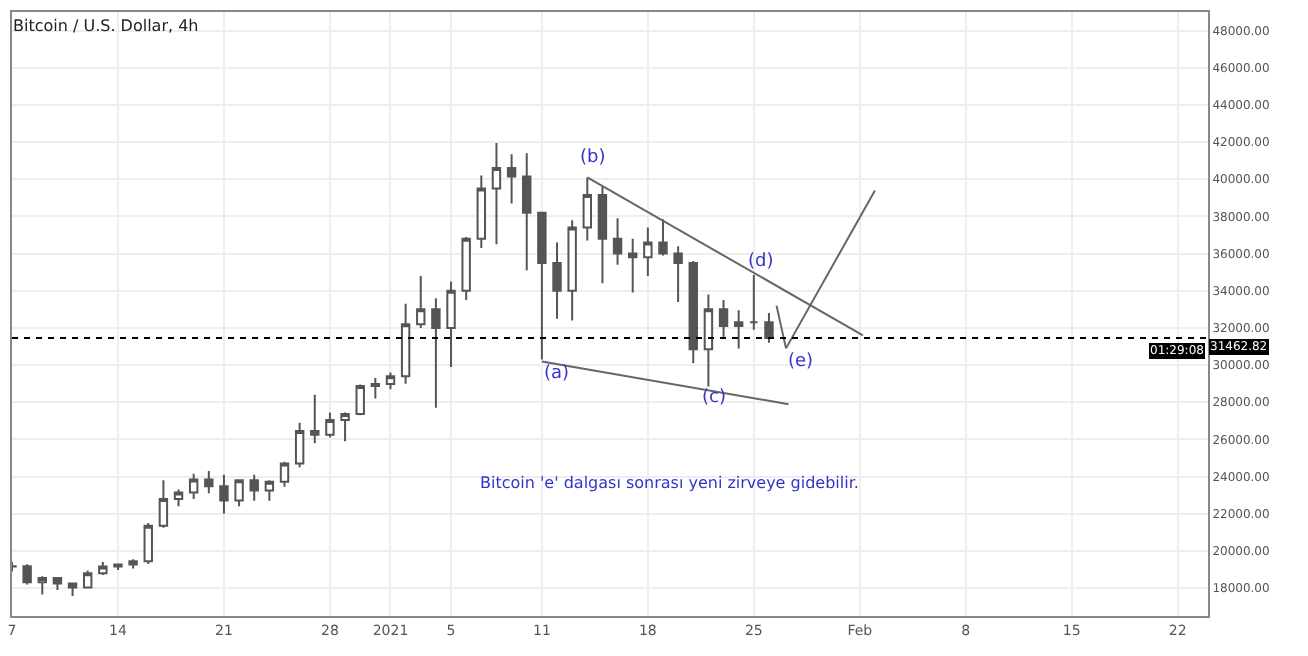 The image size is (1308, 656). What do you see at coordinates (669, 483) in the screenshot?
I see `annotation: Bitcoin 'e' dalgası sonrası yeni zirveye gidebilir.` at bounding box center [669, 483].